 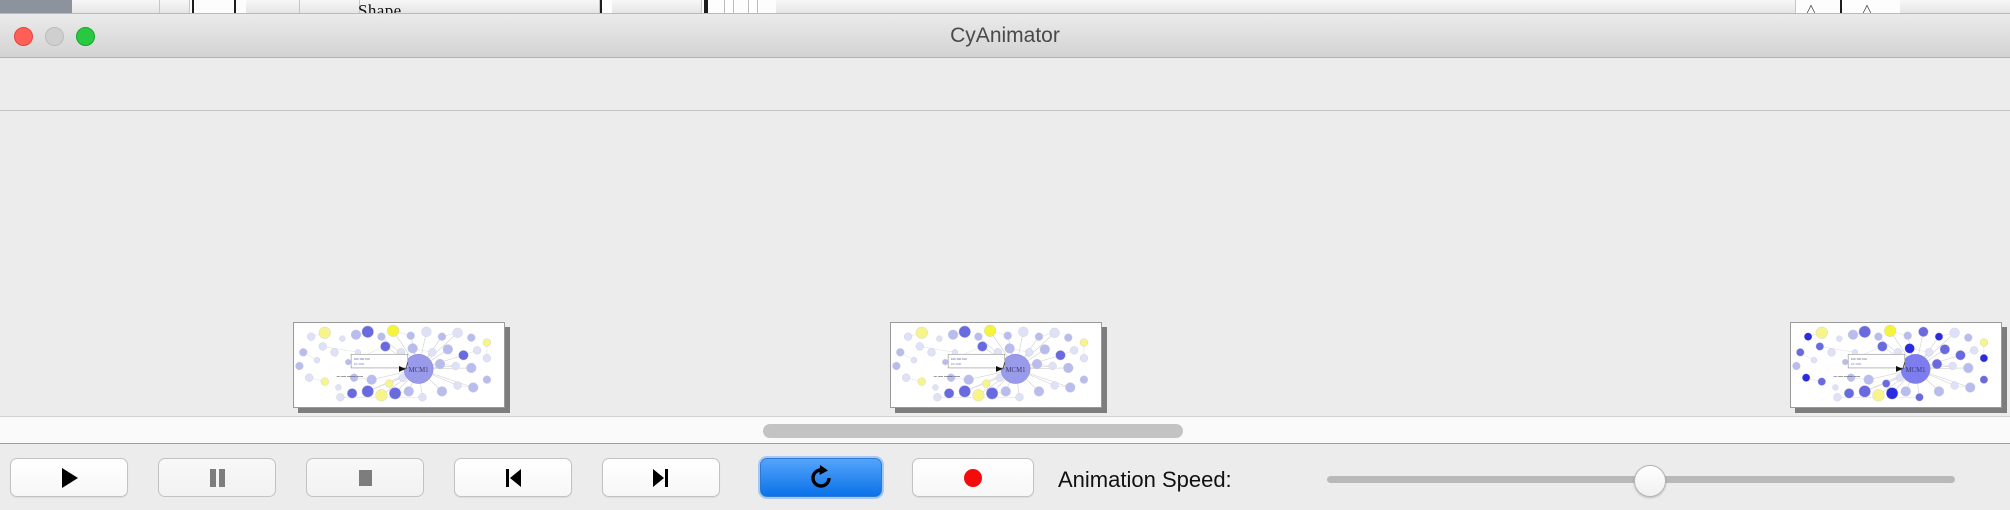 I want to click on animation-speed-label: Animation Speed:, so click(x=1145, y=479).